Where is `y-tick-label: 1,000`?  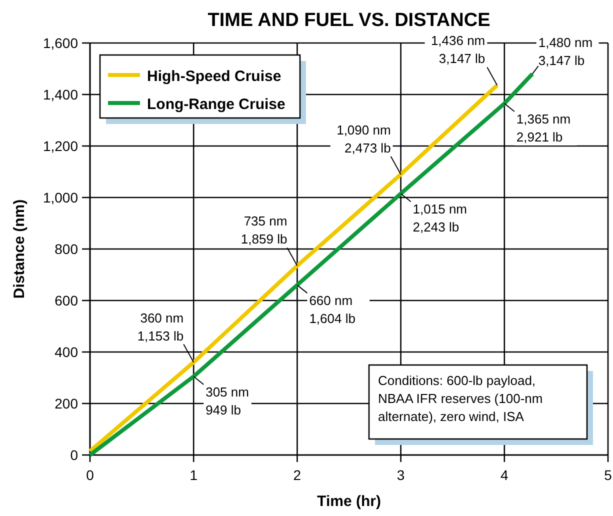 y-tick-label: 1,000 is located at coordinates (60, 198).